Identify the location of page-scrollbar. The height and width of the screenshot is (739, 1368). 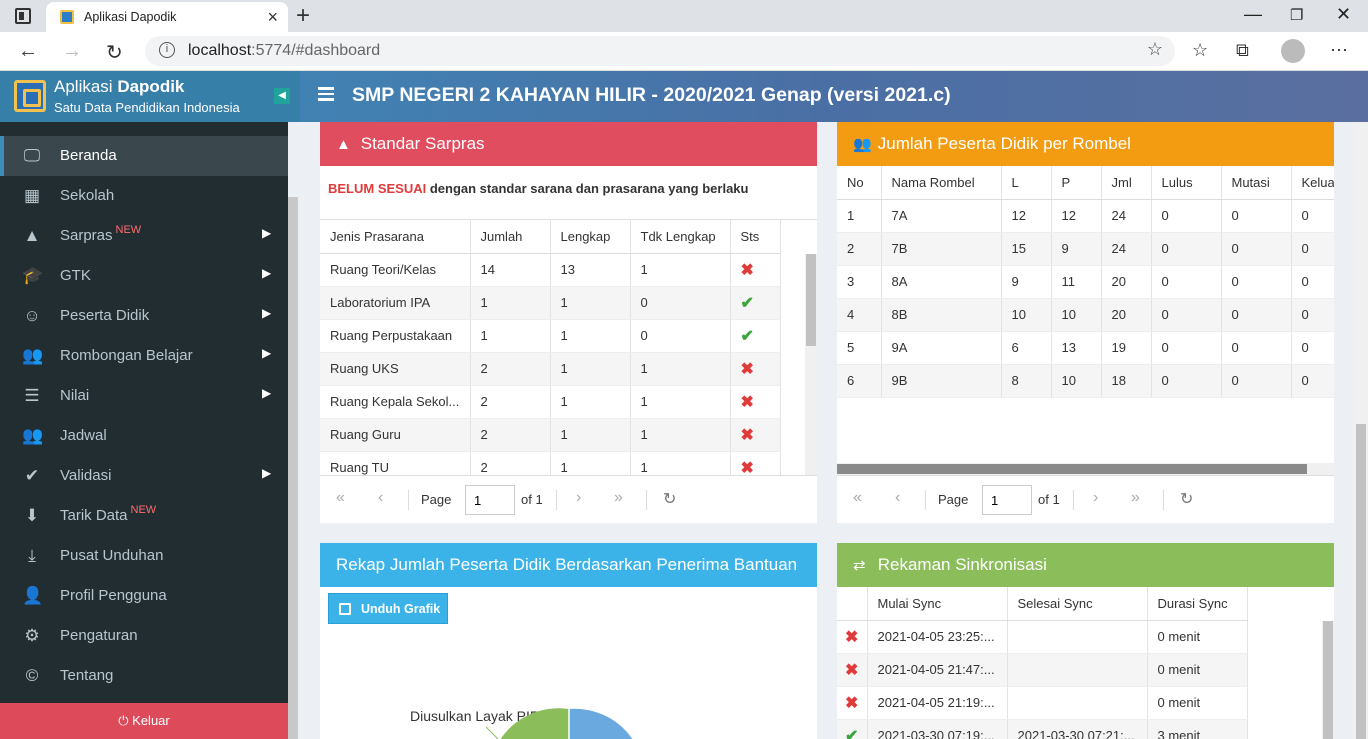
(1361, 430).